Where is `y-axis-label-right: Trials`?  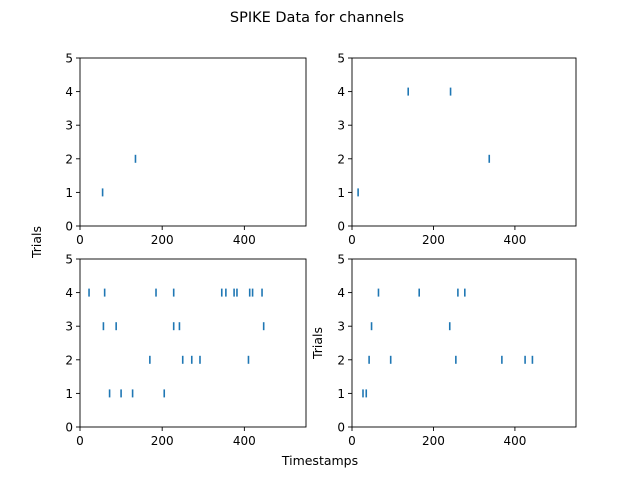 y-axis-label-right: Trials is located at coordinates (317, 343).